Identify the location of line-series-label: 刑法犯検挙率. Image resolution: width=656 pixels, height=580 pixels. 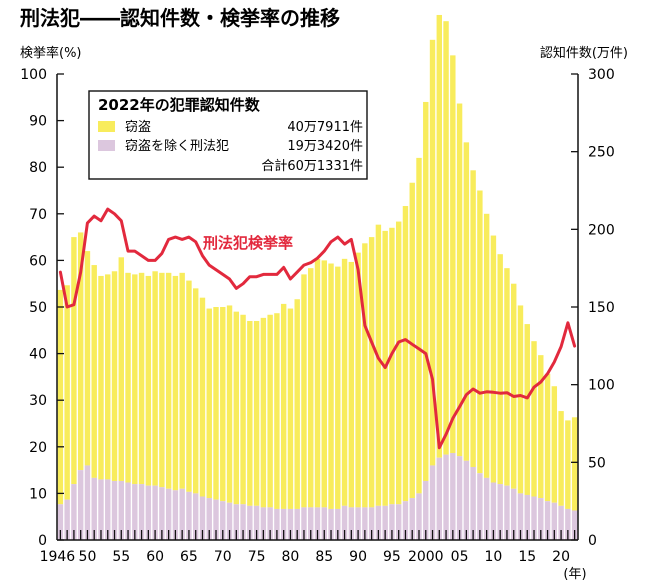
(248, 243).